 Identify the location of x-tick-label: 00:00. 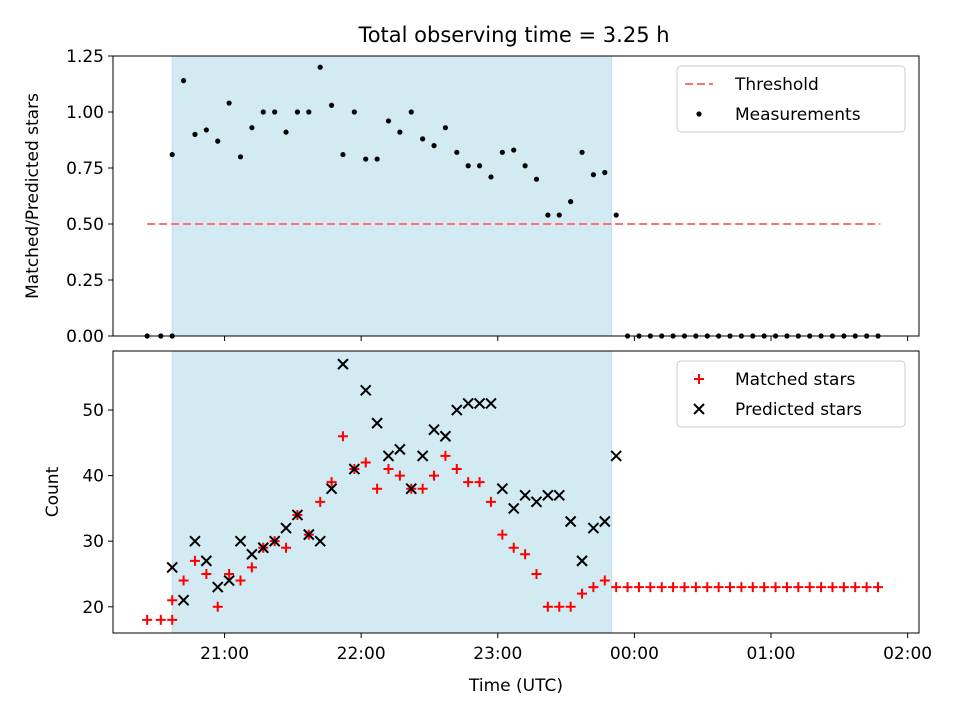
(634, 654).